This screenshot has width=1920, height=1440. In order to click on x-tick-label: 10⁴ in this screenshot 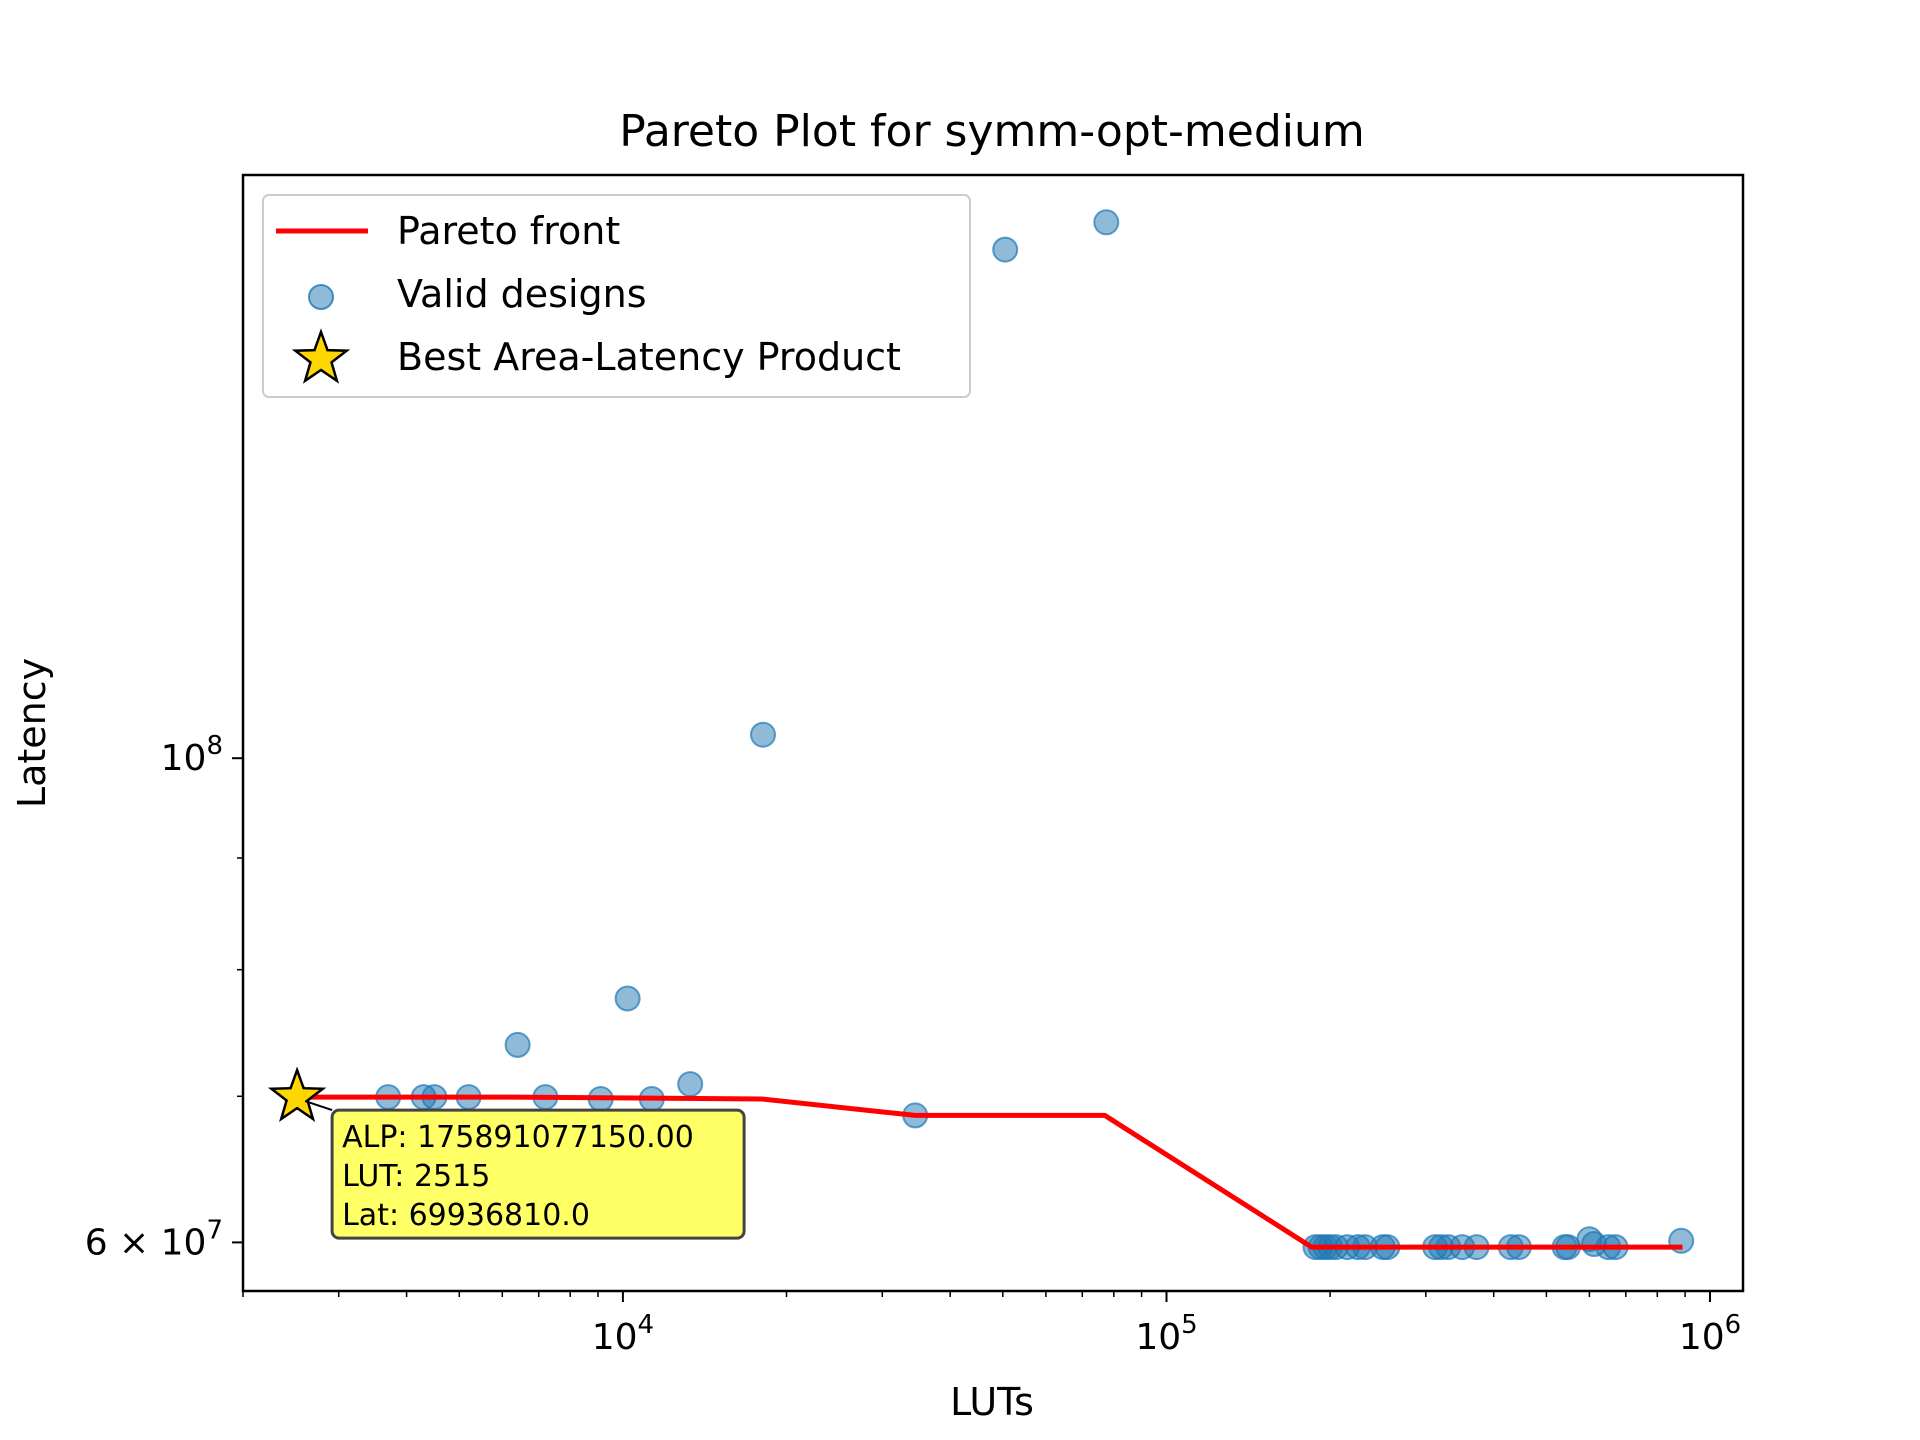, I will do `click(623, 1334)`.